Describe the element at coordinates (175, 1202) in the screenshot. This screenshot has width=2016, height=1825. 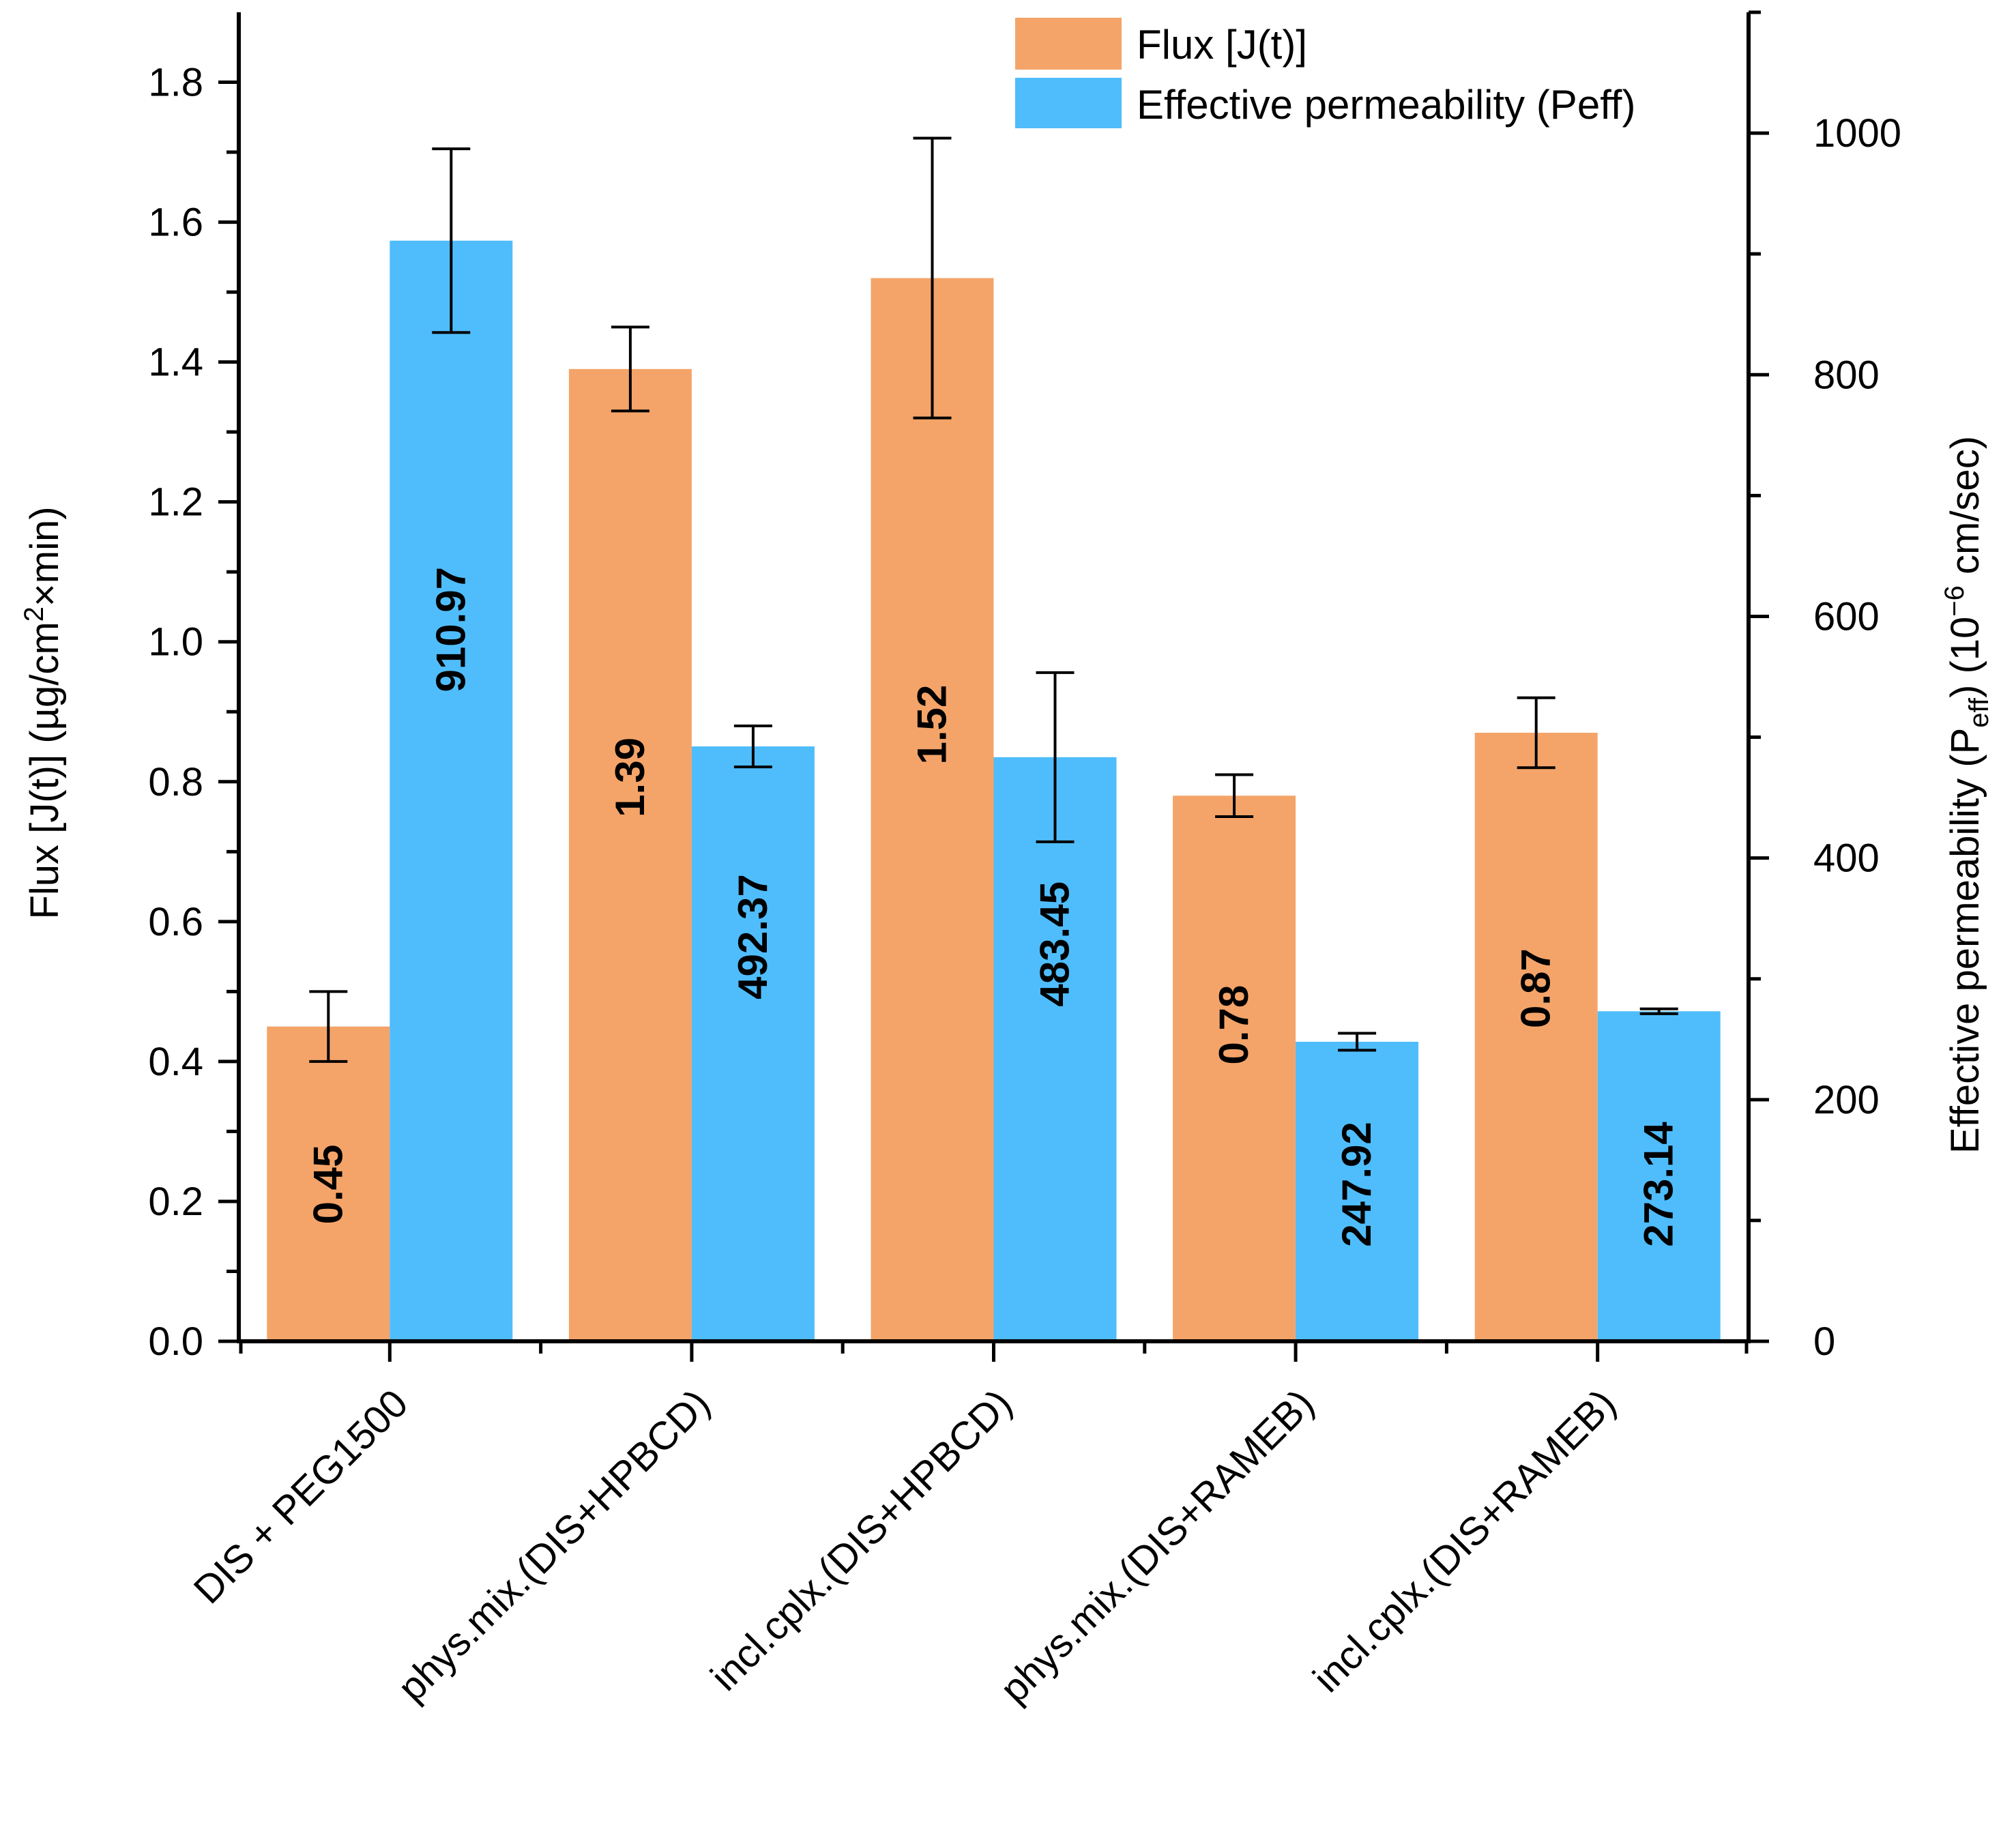
I see `left-tick-label-1: 0.2` at that location.